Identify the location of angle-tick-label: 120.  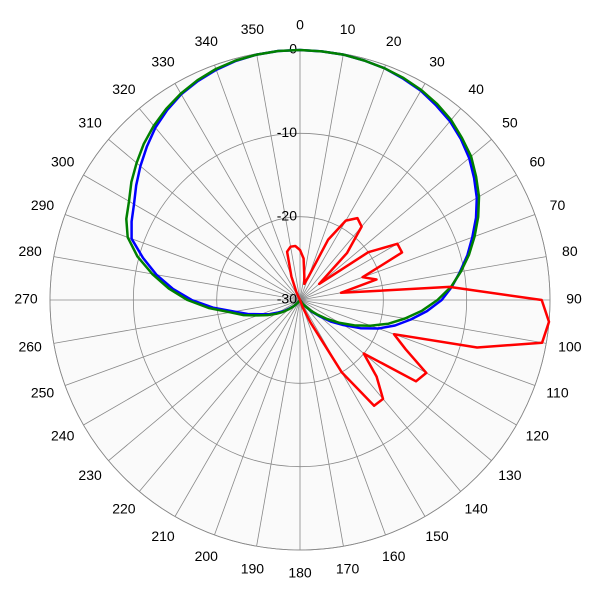
(538, 436).